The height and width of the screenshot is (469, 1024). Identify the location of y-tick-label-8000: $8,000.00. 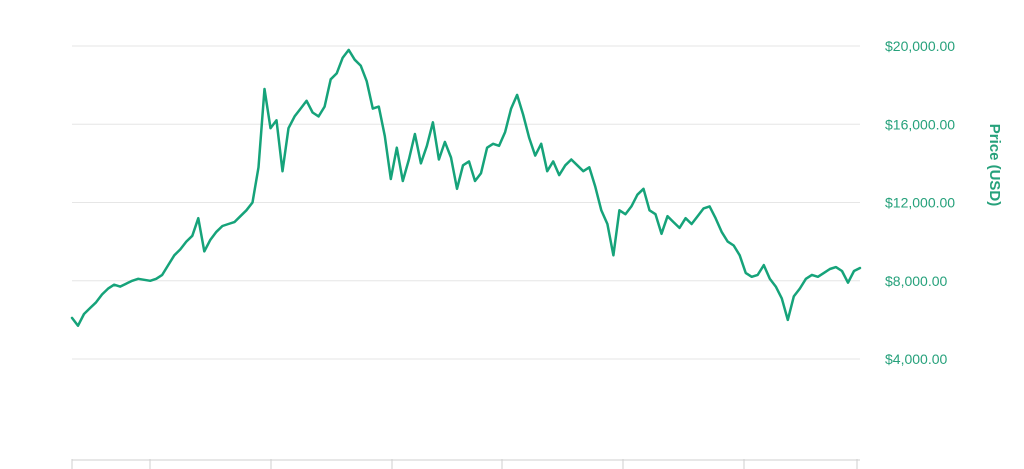
(916, 281).